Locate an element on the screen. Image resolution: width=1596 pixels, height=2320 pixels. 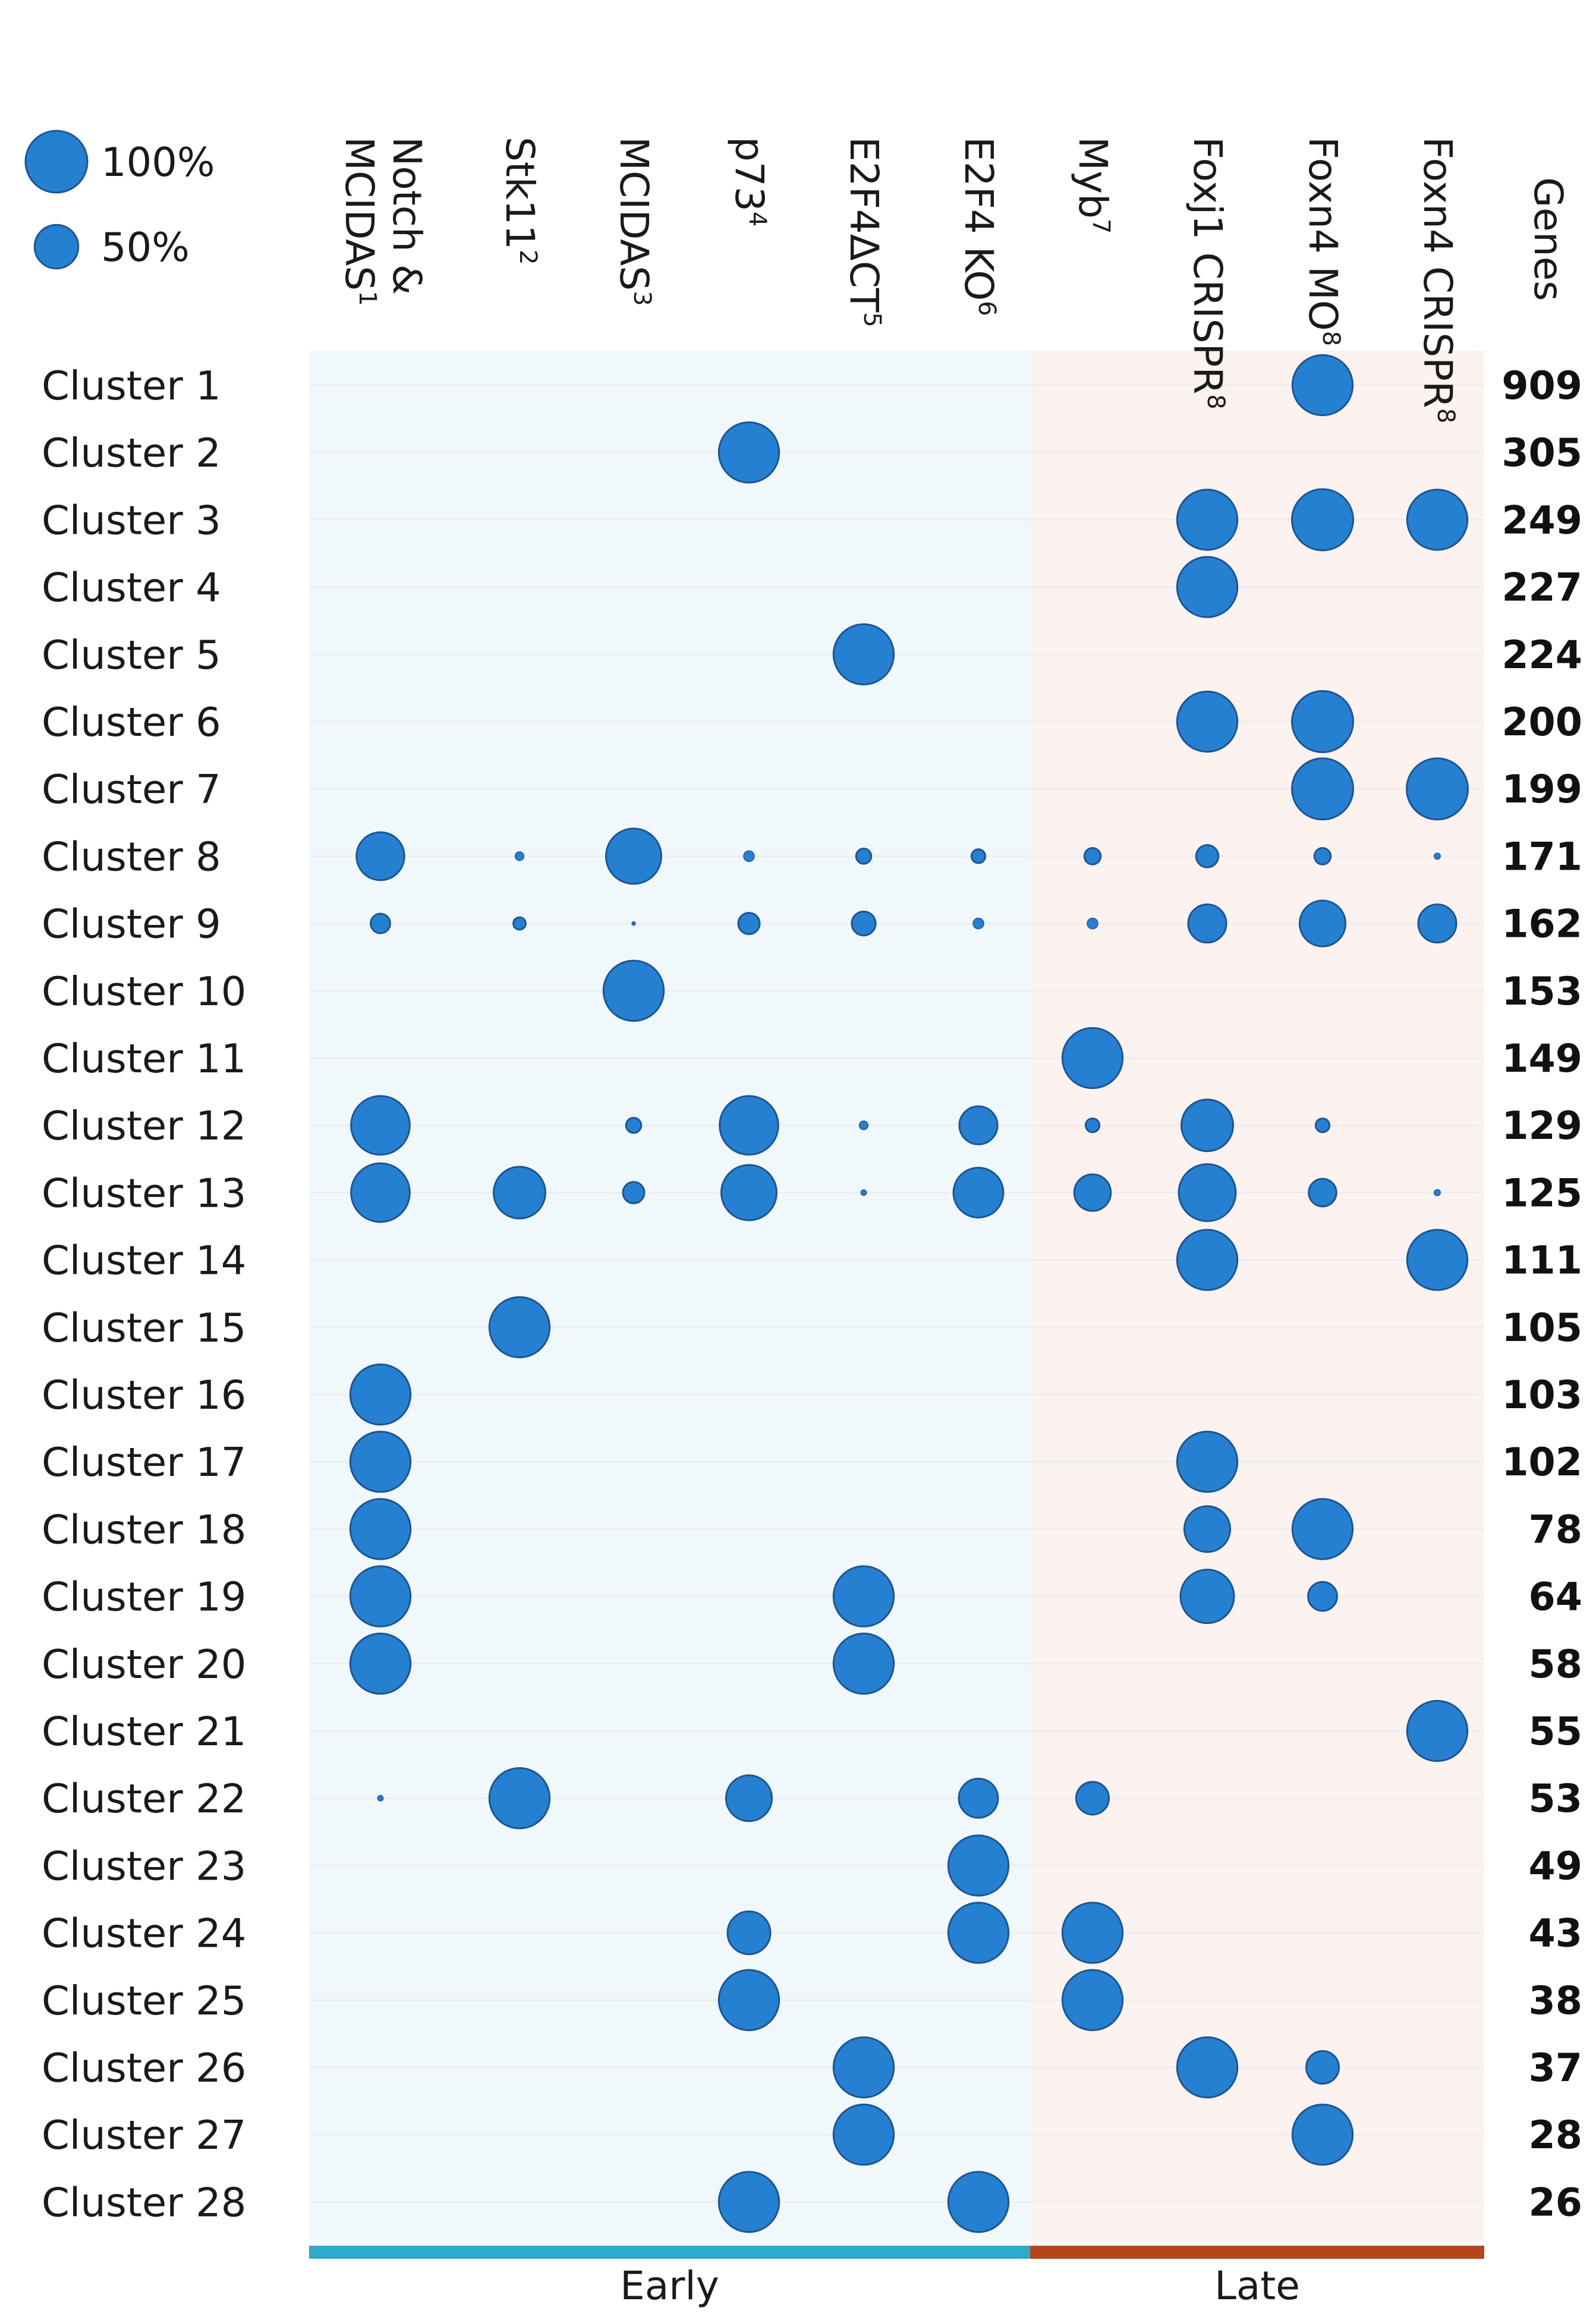
column-label: MCIDAS1 is located at coordinates (359, 221).